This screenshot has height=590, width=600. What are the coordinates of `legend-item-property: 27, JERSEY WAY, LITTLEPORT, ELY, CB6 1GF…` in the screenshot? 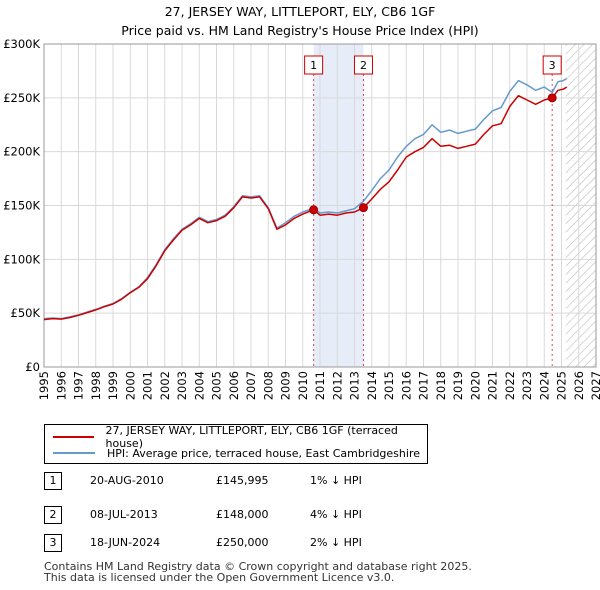 It's located at (240, 437).